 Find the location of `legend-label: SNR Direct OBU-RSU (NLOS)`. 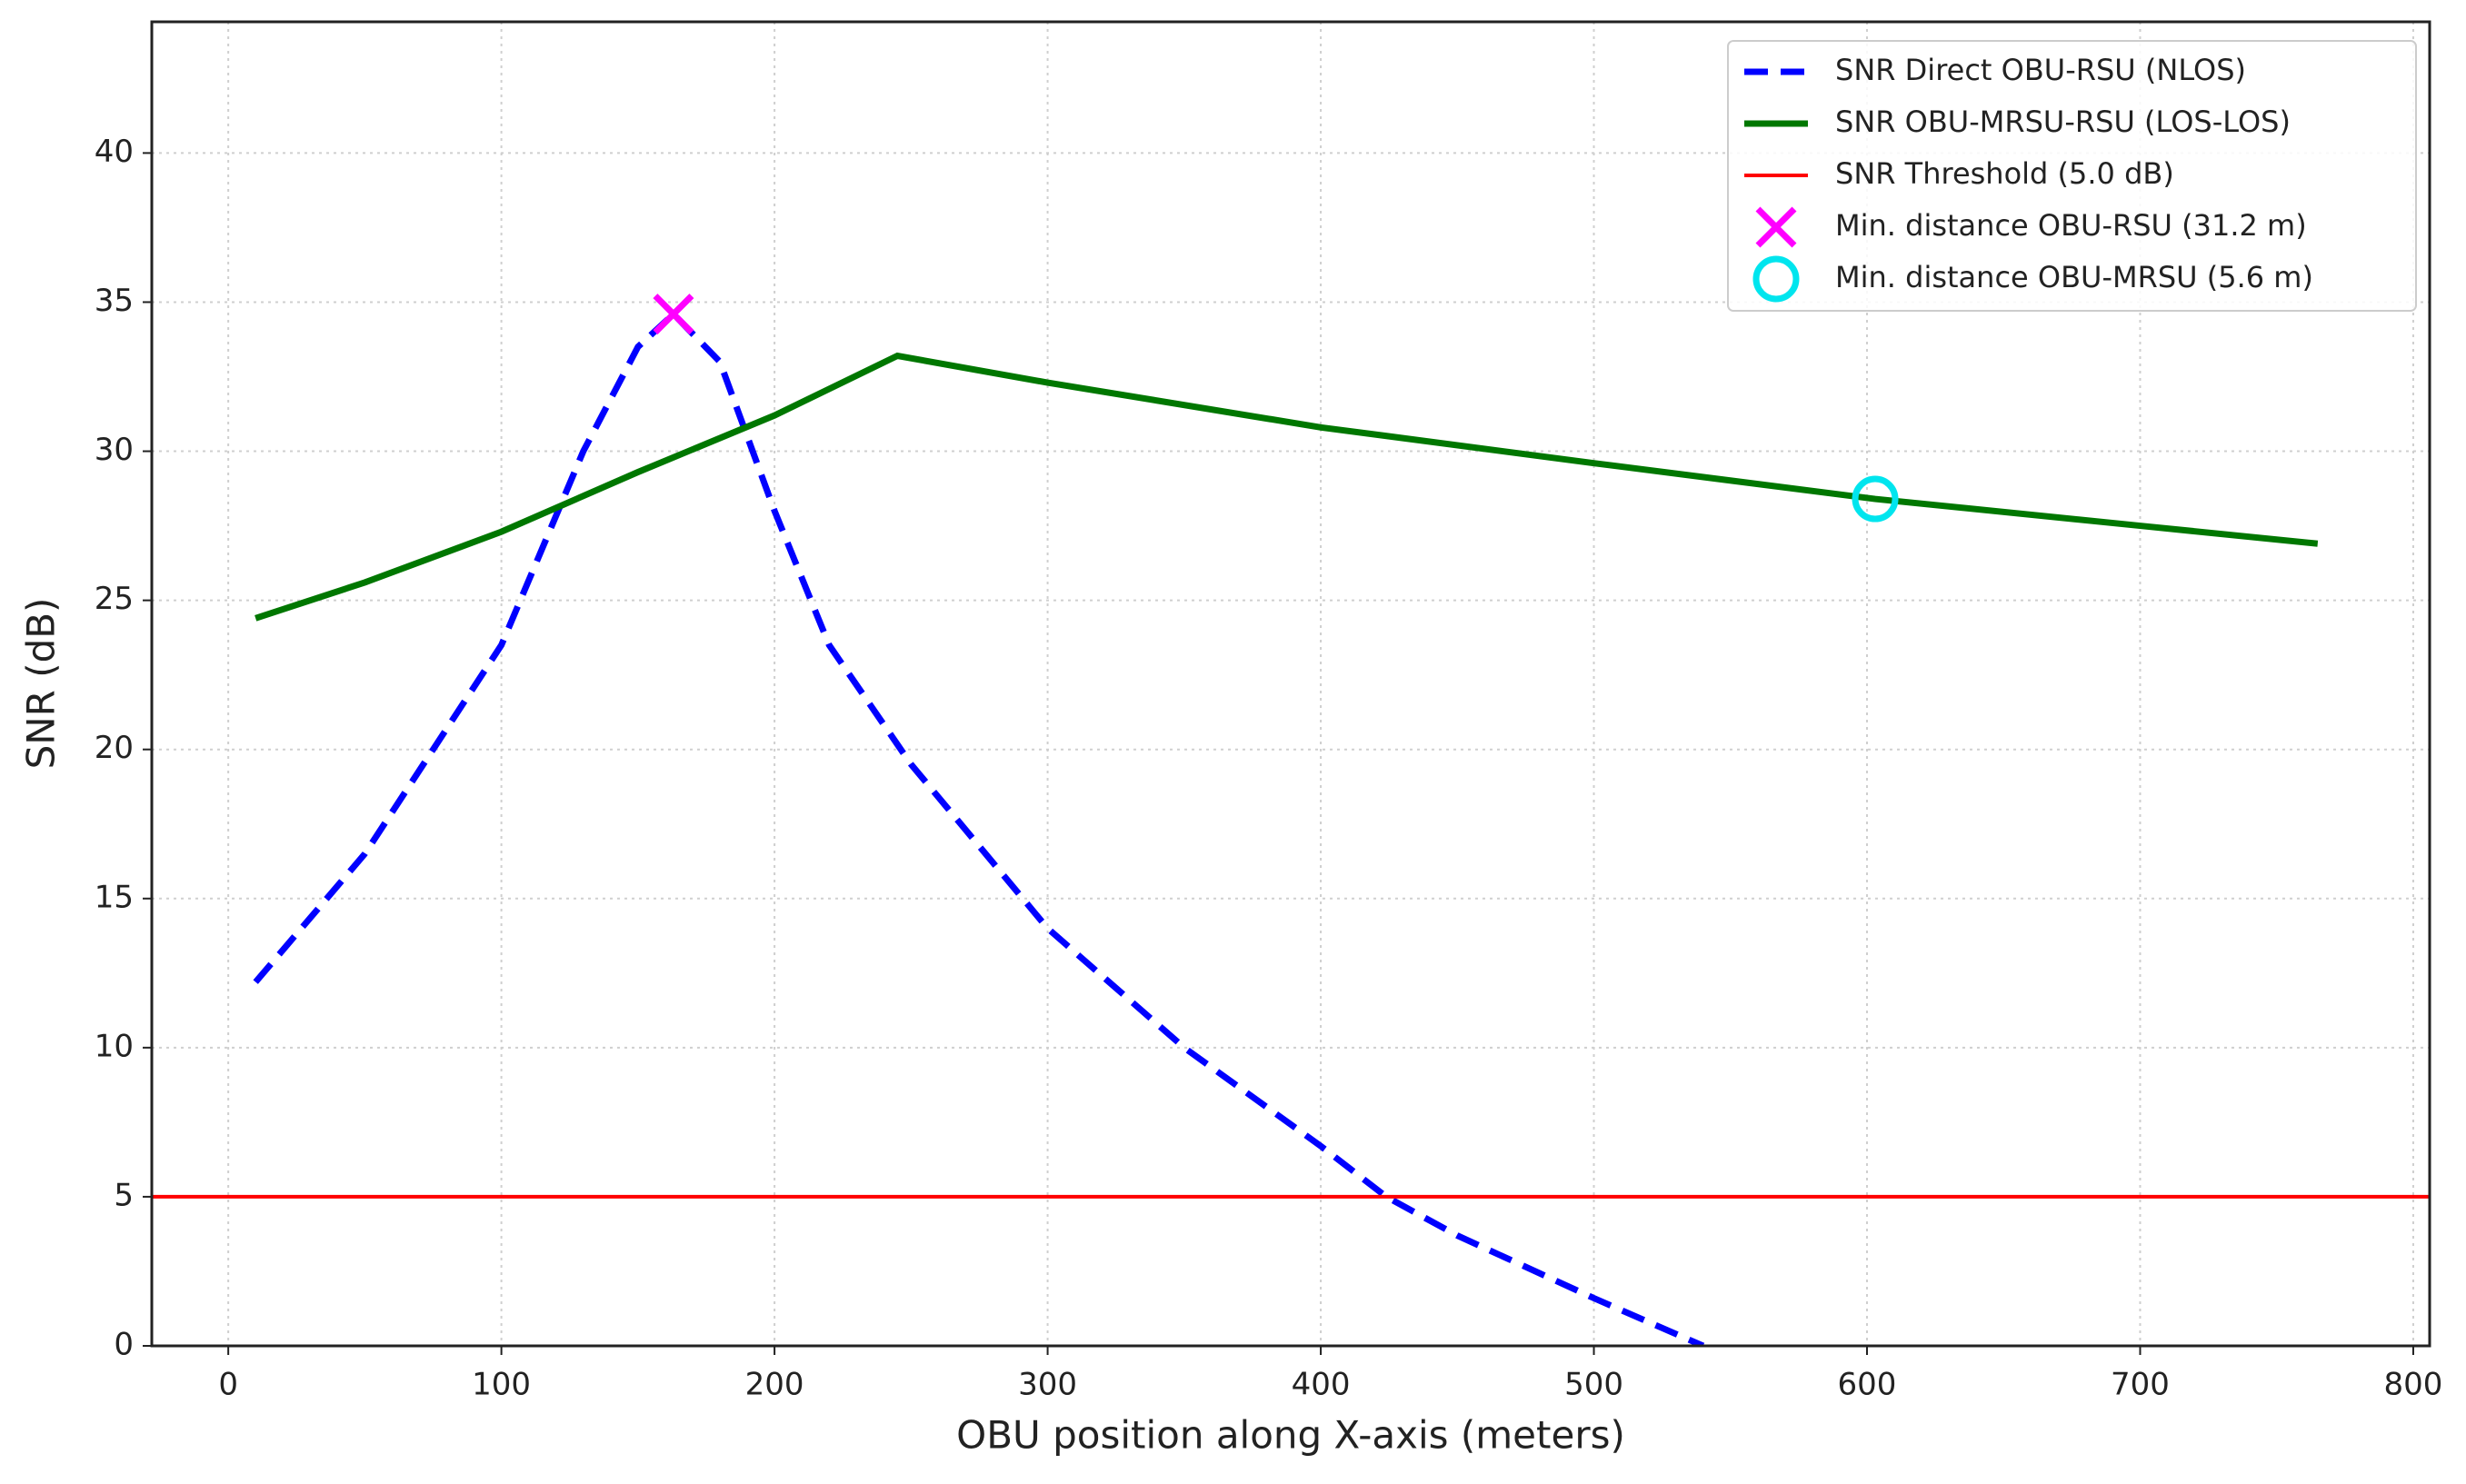

legend-label: SNR Direct OBU-RSU (NLOS) is located at coordinates (2040, 70).